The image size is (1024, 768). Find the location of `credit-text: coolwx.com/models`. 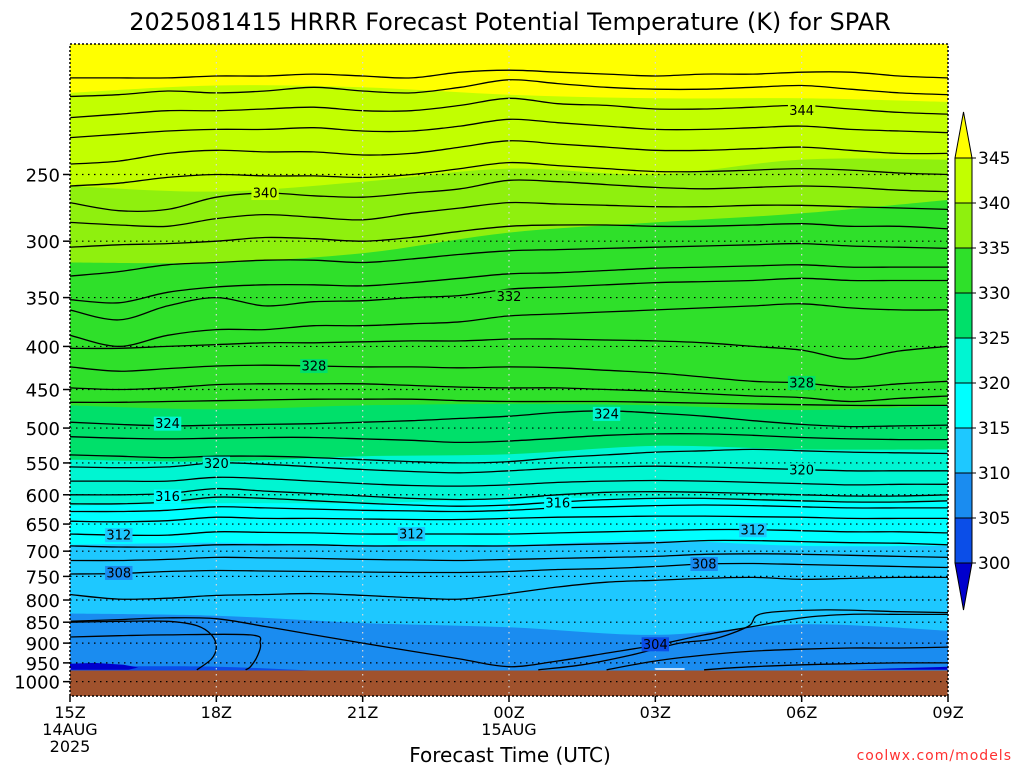

credit-text: coolwx.com/models is located at coordinates (934, 756).